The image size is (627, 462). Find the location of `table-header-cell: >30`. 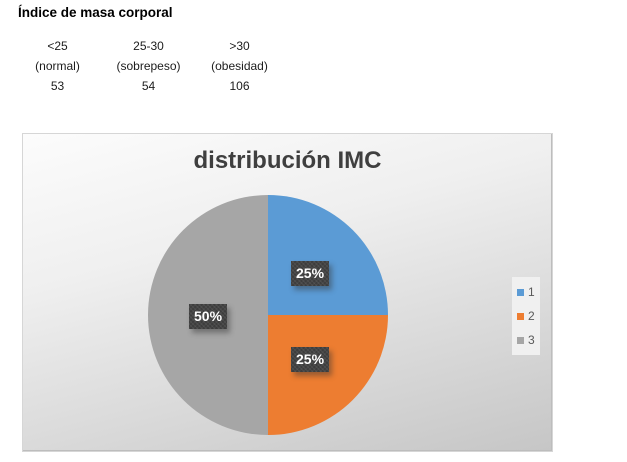

table-header-cell: >30 is located at coordinates (239, 46).